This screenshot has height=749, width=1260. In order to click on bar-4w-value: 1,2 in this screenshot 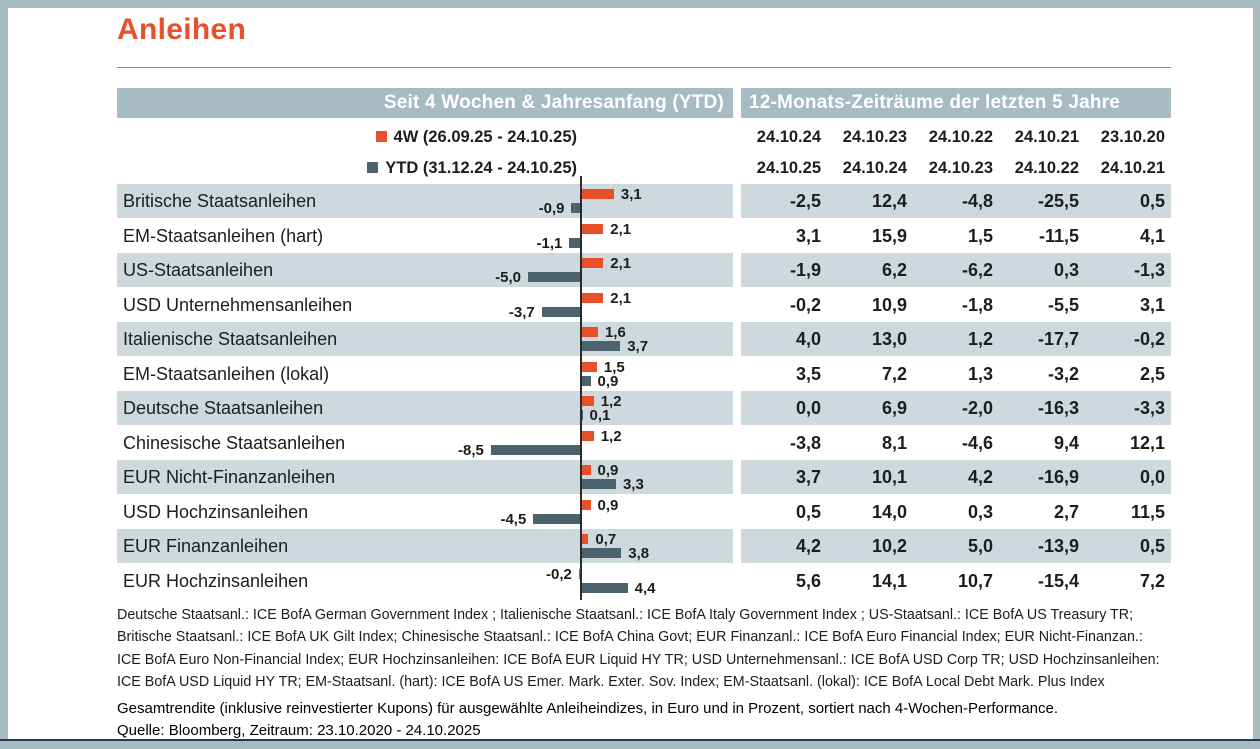, I will do `click(611, 401)`.